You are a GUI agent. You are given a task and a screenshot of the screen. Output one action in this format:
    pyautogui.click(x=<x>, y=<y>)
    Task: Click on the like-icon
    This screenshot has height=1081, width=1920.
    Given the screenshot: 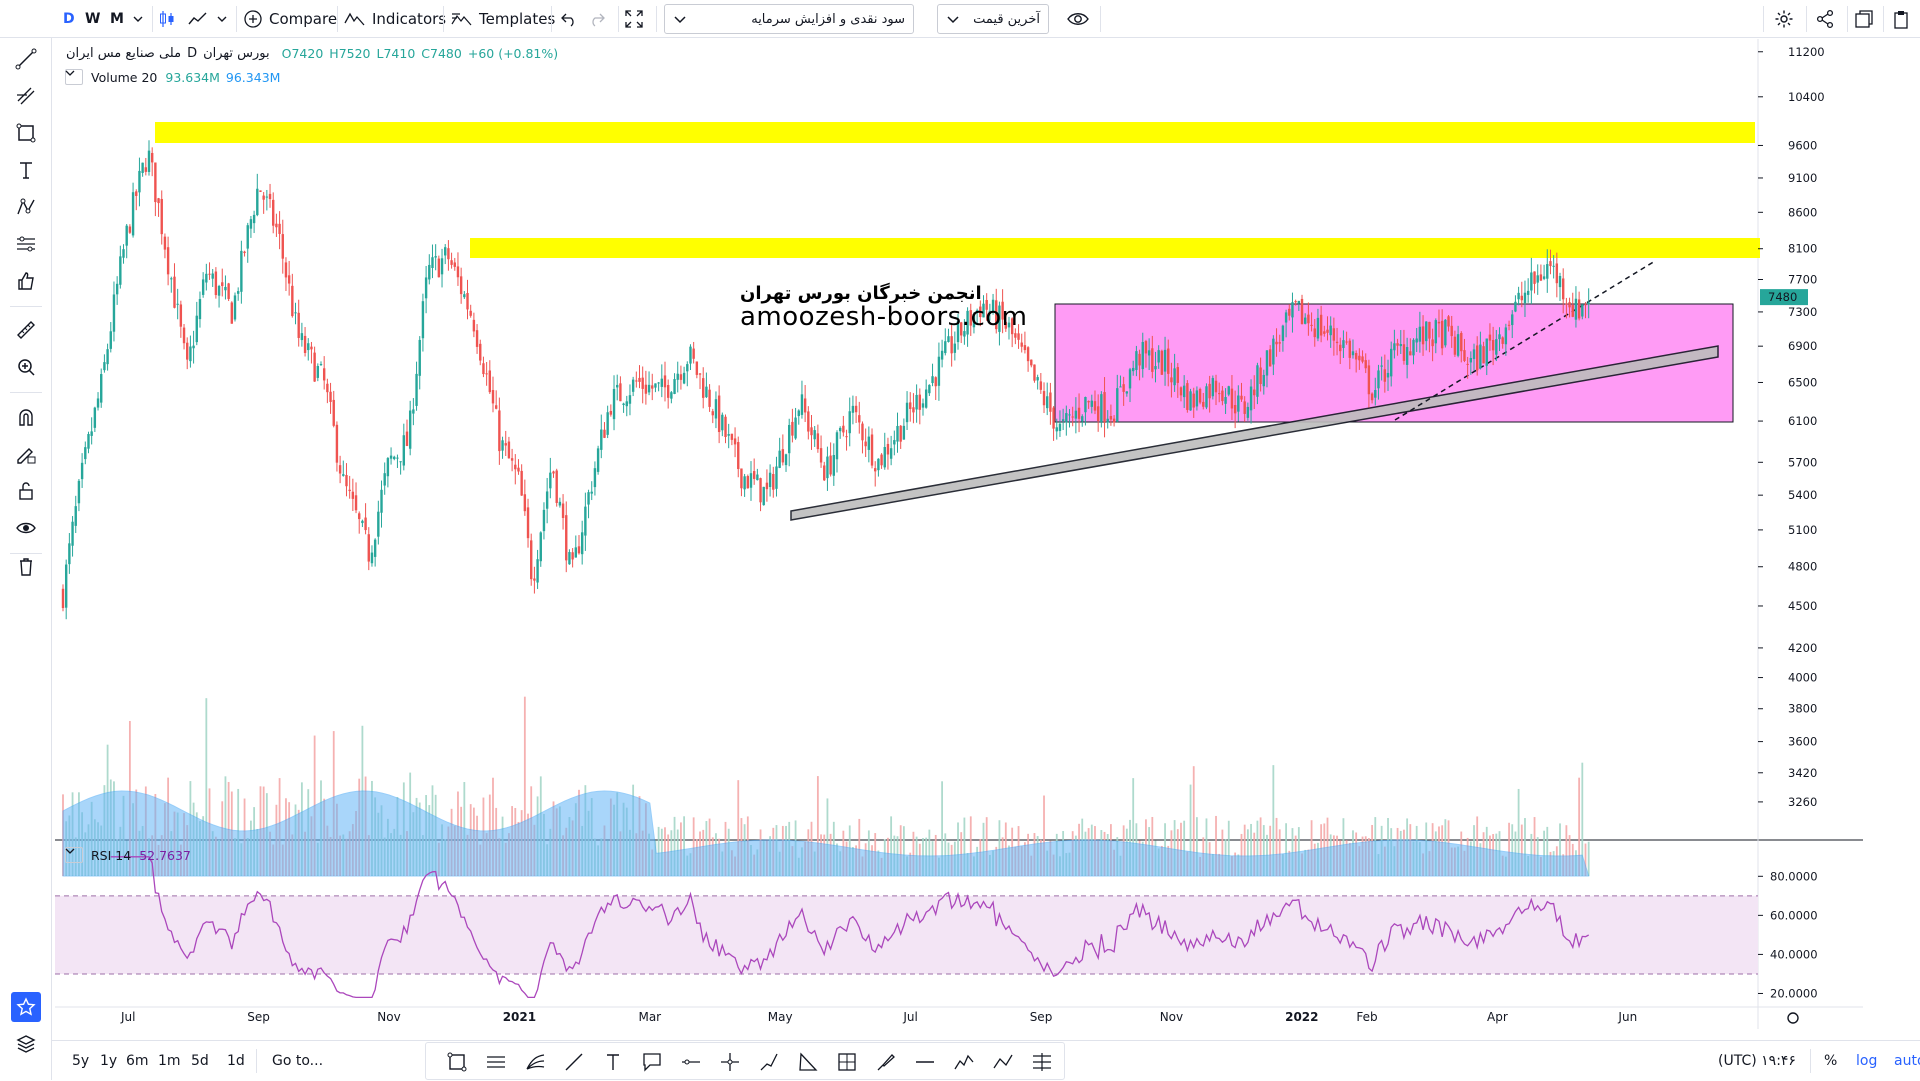 What is the action you would take?
    pyautogui.click(x=26, y=281)
    